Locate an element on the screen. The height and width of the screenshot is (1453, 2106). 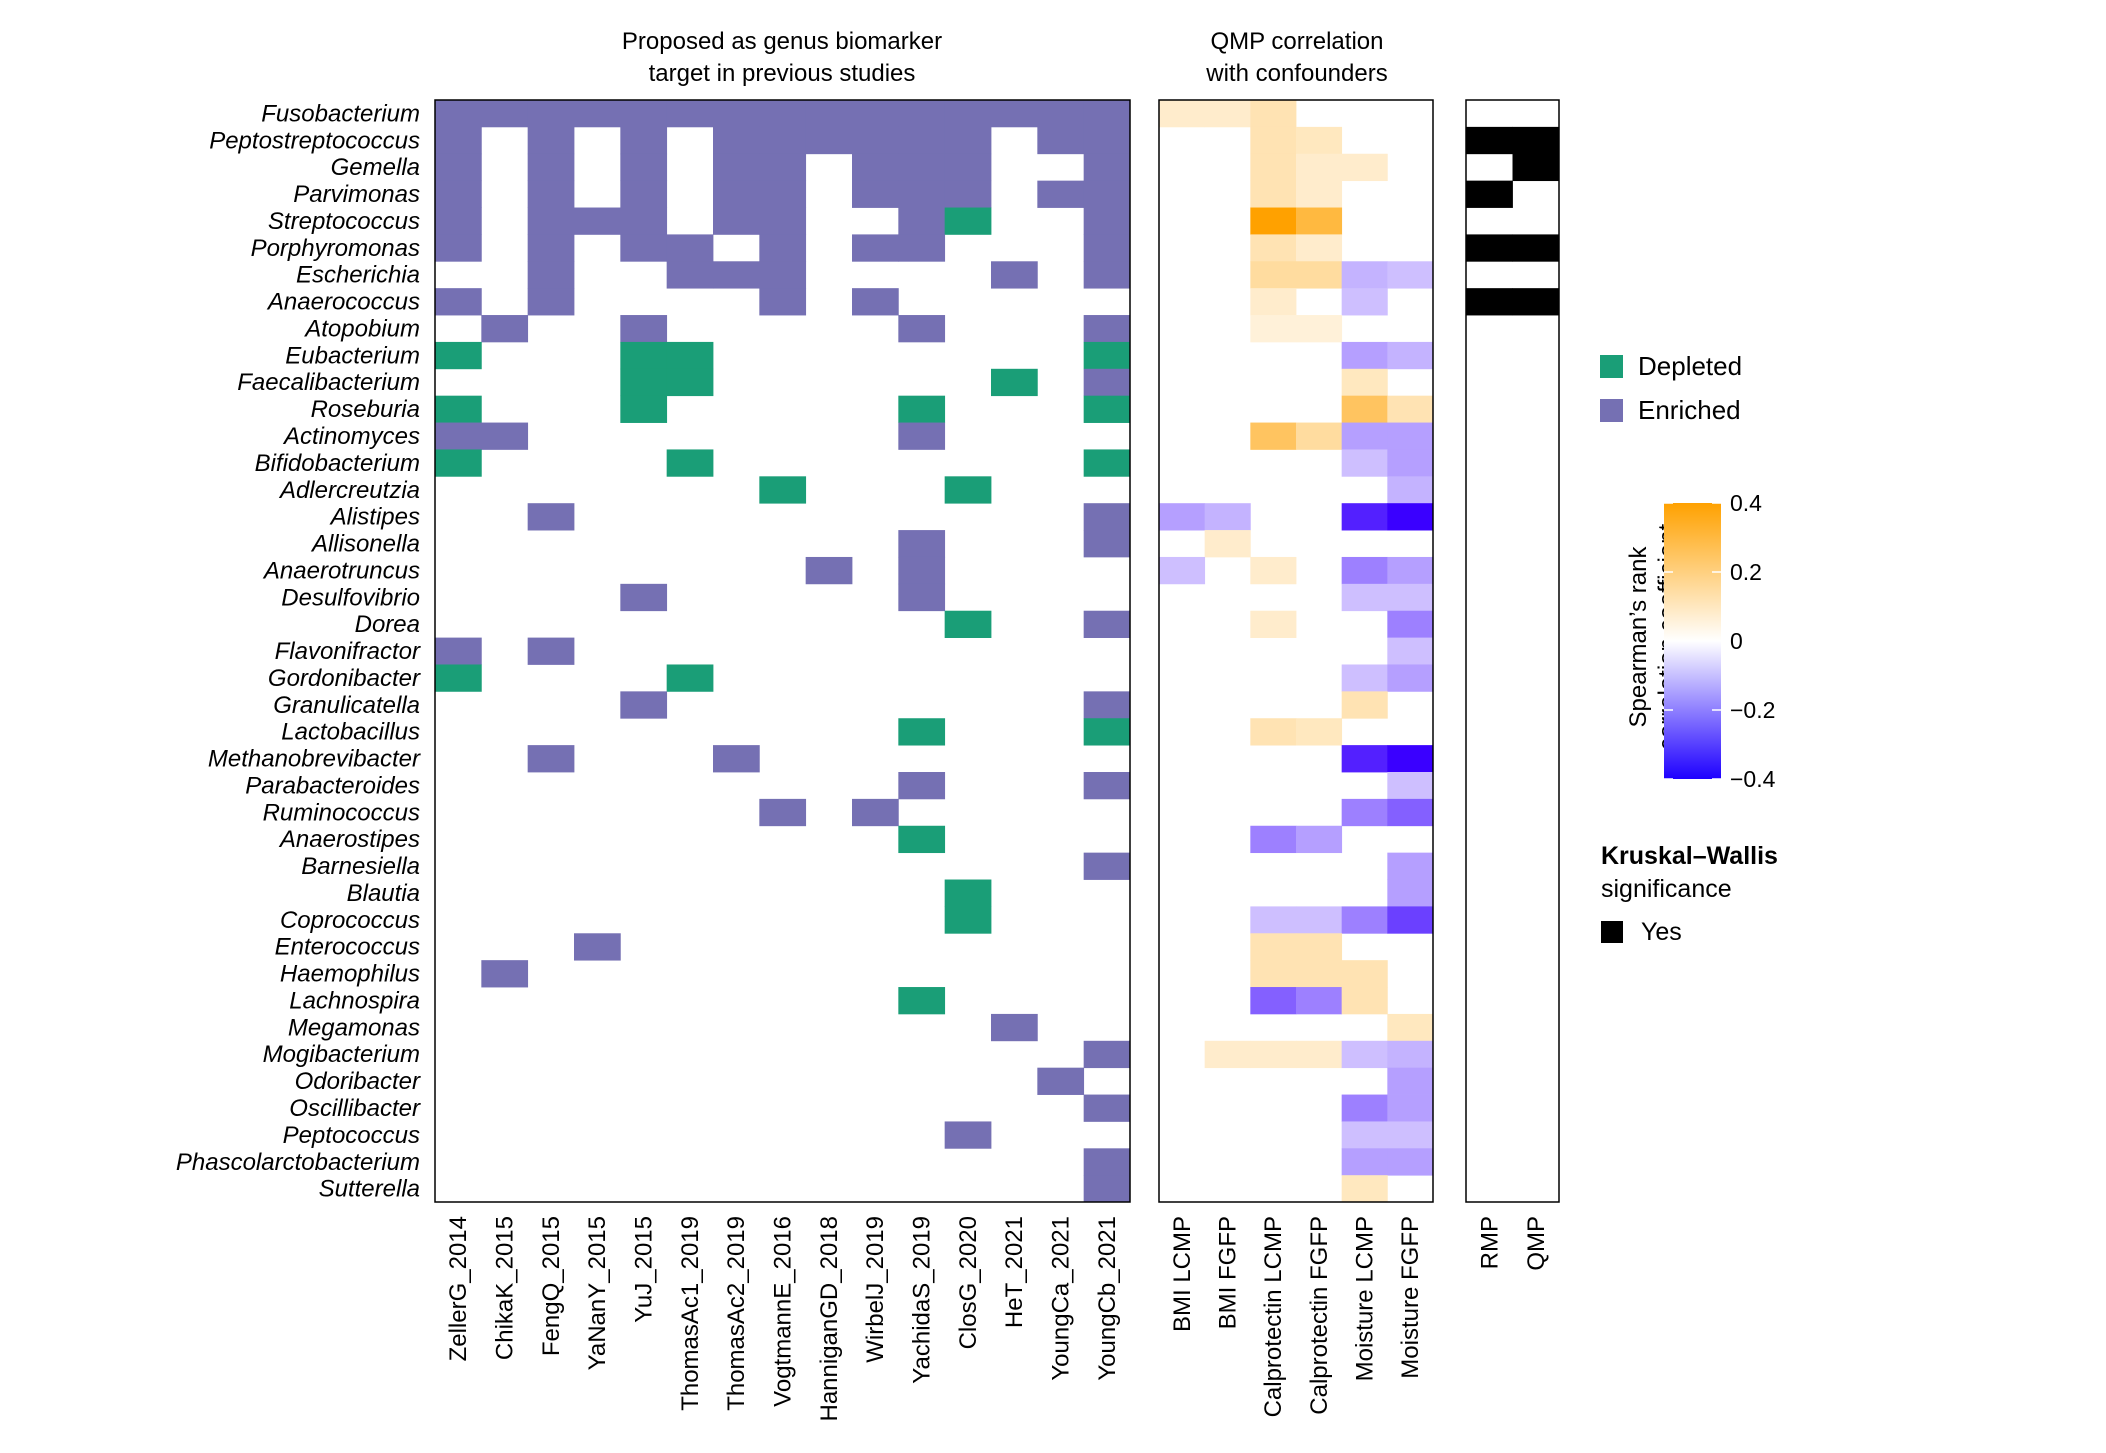
genus-label: Fusobacterium is located at coordinates (340, 113).